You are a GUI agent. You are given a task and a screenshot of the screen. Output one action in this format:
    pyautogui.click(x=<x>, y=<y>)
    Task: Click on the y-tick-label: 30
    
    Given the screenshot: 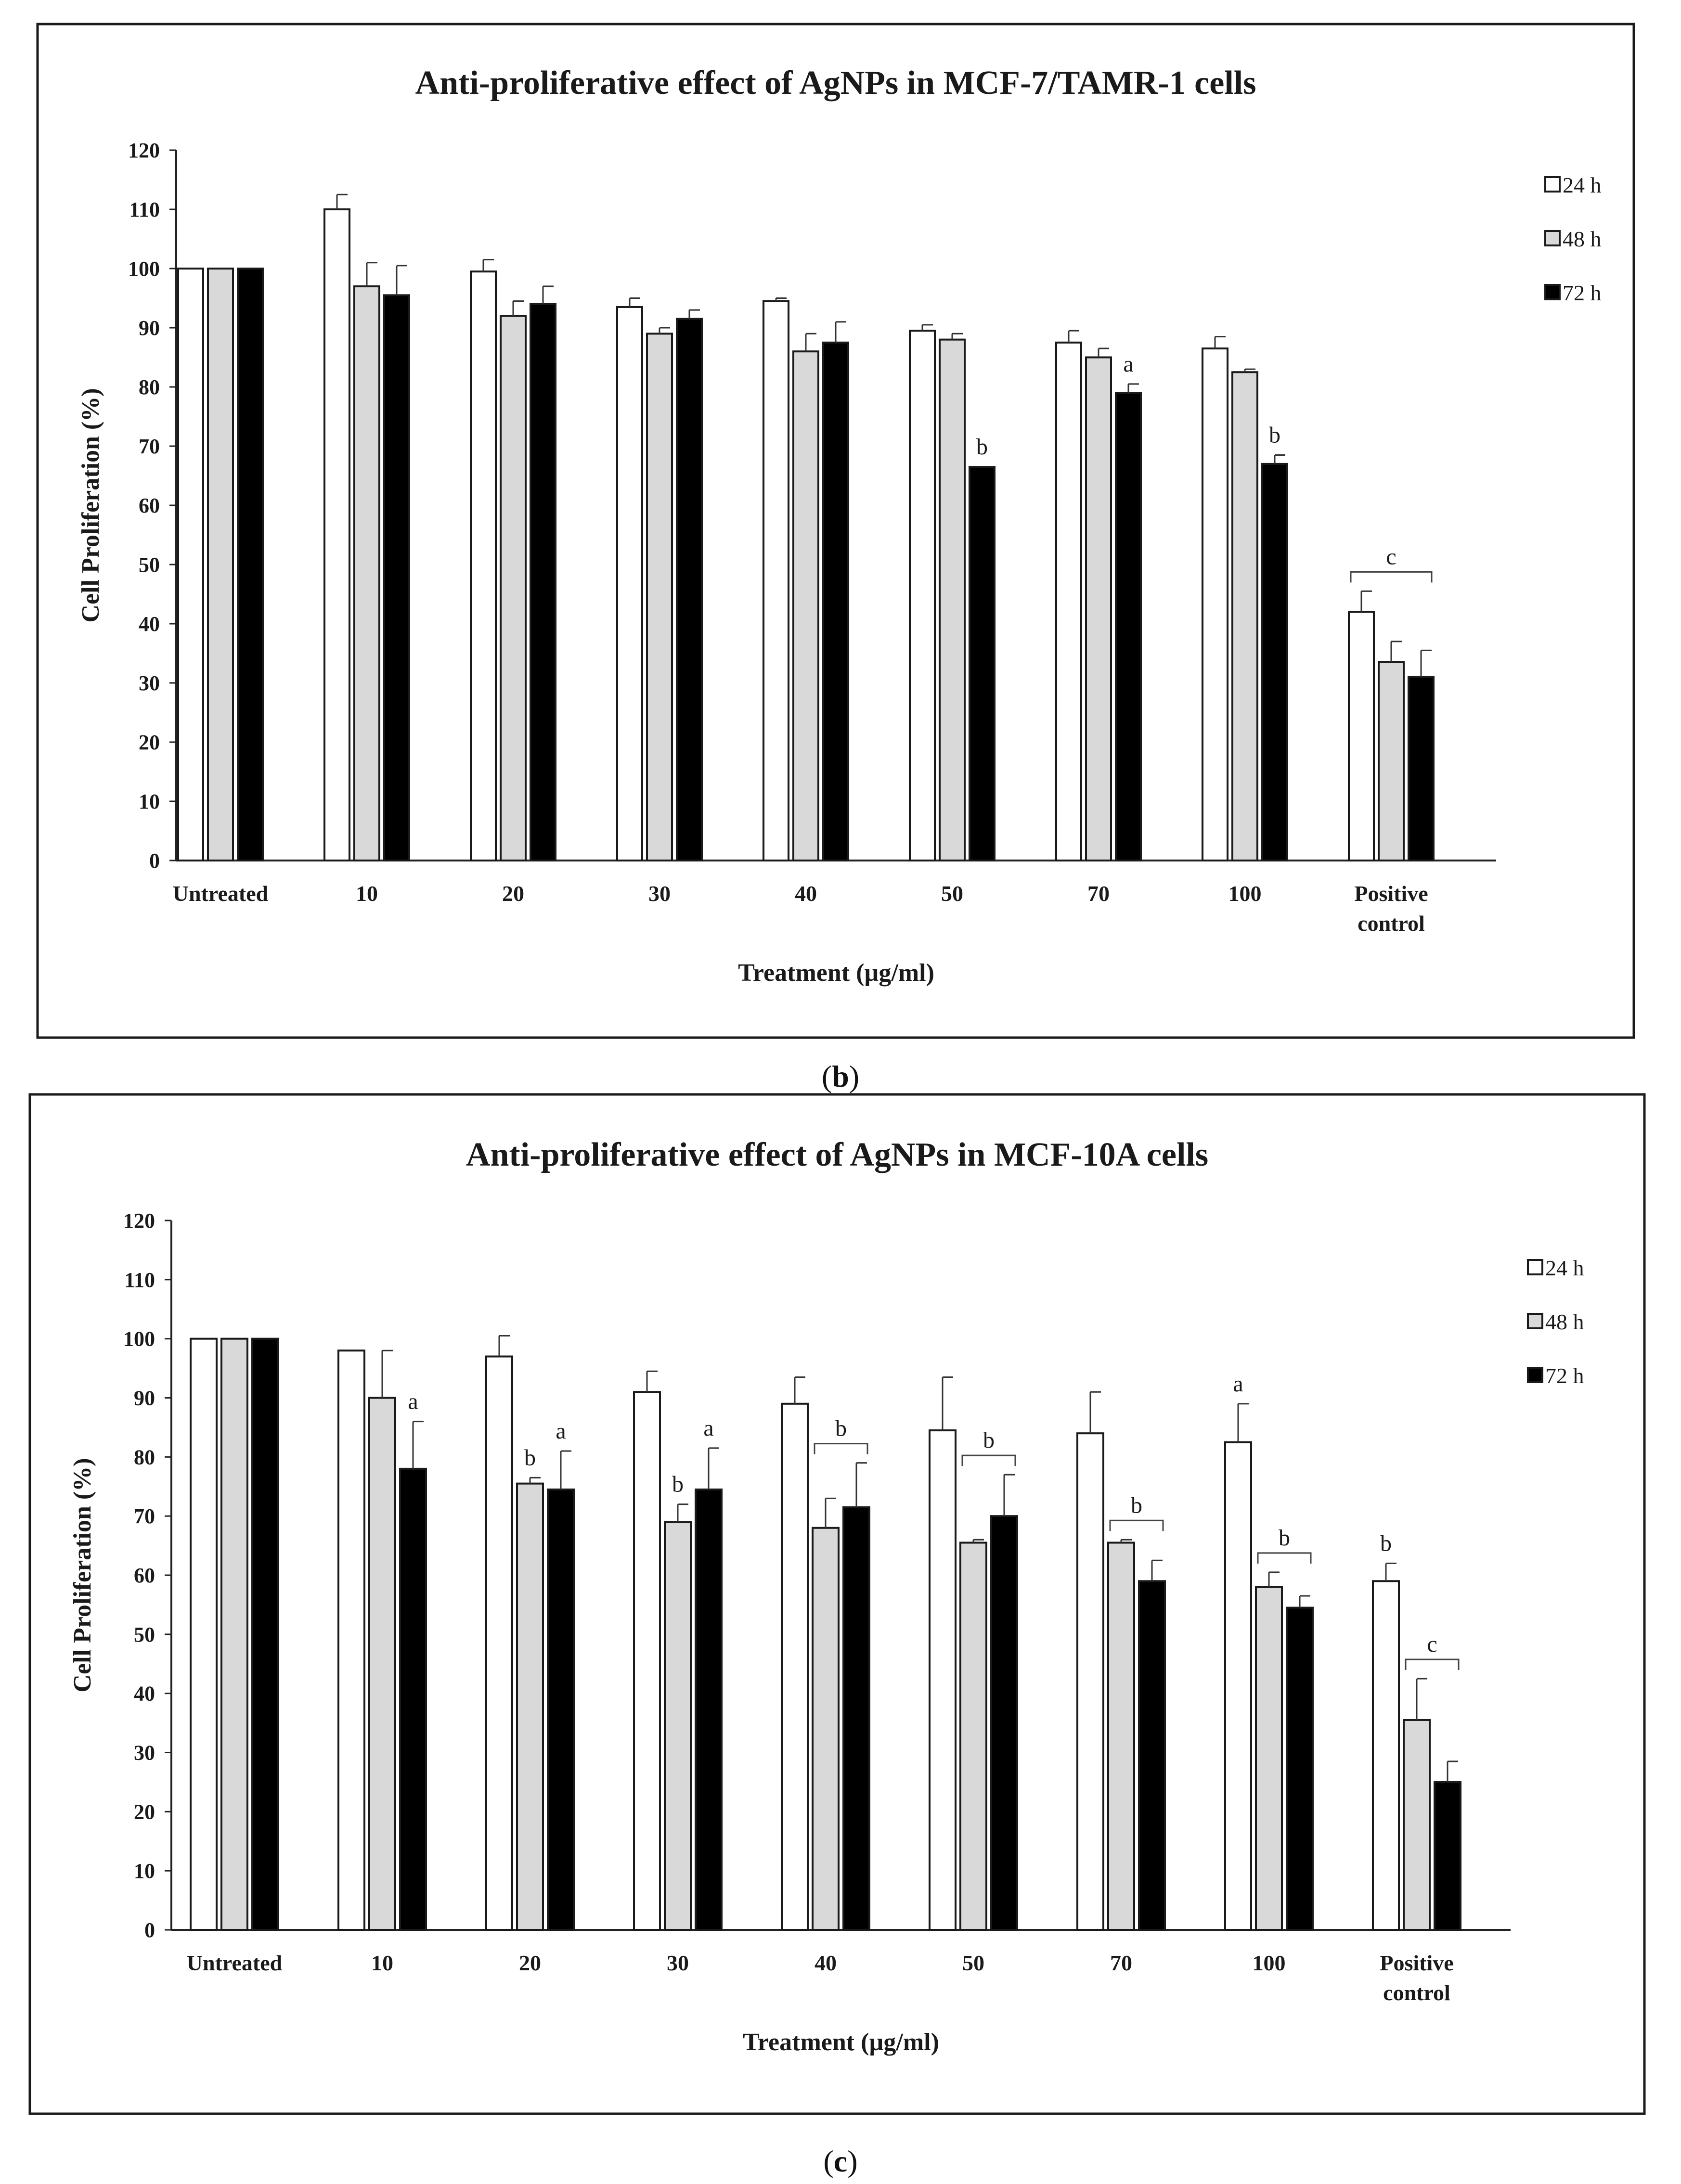 What is the action you would take?
    pyautogui.click(x=144, y=1753)
    